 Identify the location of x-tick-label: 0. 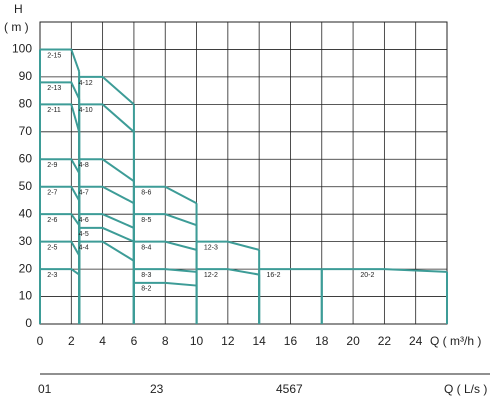
(40, 341).